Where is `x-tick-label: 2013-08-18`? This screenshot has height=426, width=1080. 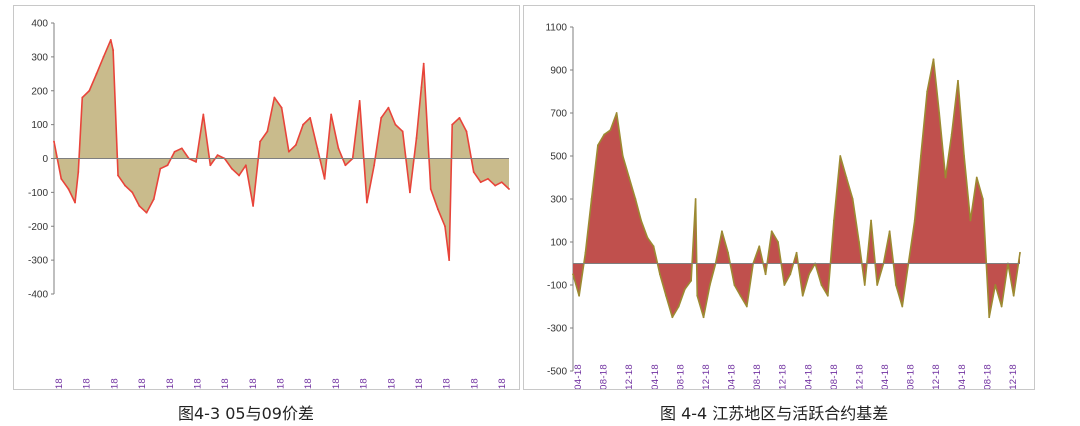
x-tick-label: 2013-08-18 is located at coordinates (604, 376).